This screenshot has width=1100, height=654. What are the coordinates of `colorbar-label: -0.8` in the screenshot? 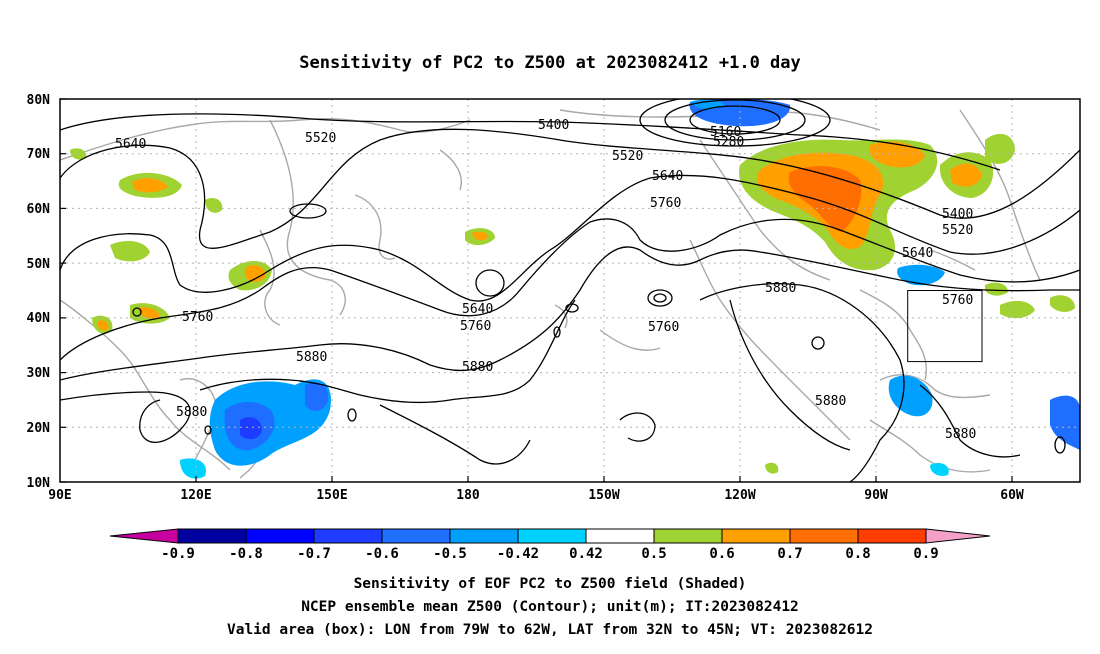 It's located at (246, 554).